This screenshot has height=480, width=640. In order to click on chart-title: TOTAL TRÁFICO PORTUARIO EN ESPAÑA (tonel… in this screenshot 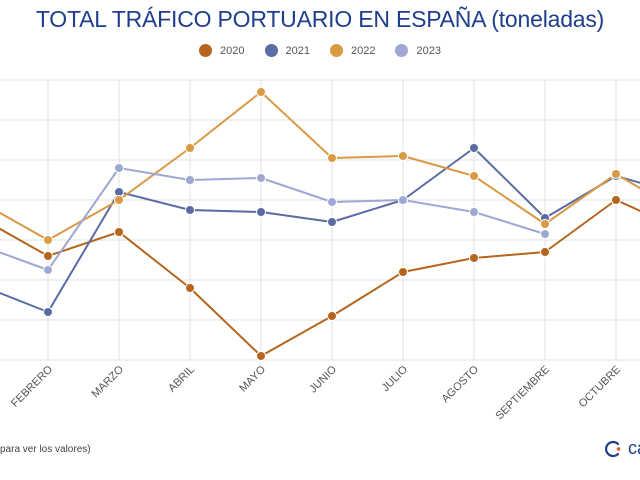, I will do `click(320, 19)`.